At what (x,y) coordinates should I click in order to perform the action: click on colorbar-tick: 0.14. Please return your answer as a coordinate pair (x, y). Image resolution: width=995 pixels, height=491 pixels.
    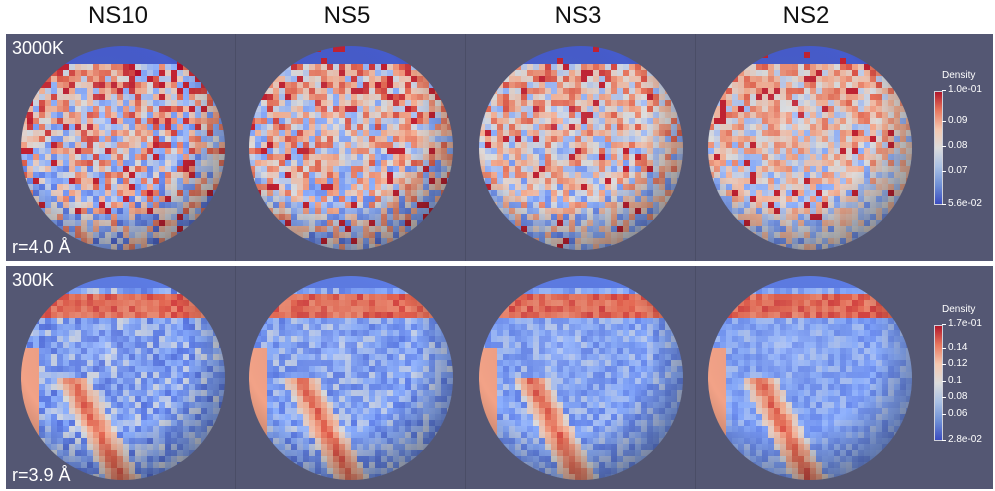
    Looking at the image, I should click on (954, 347).